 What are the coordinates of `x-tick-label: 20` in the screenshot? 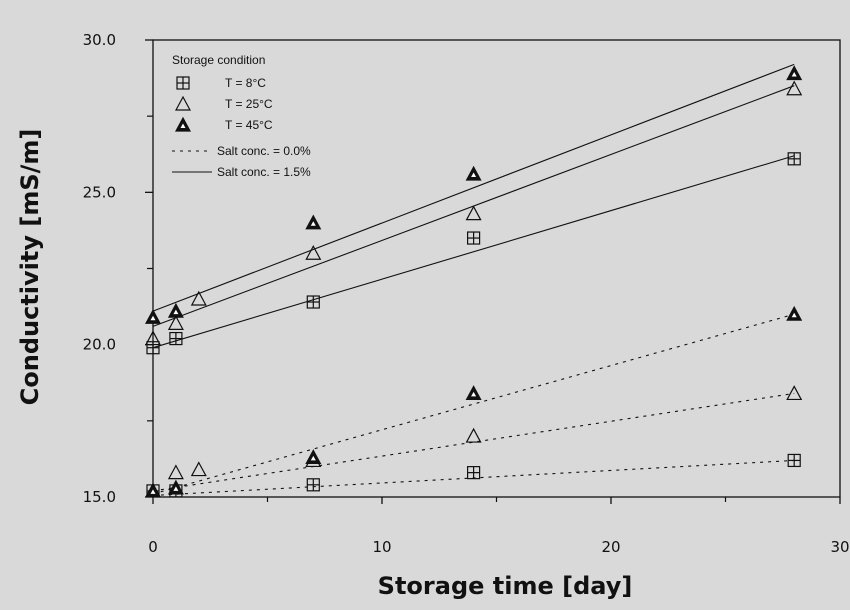 It's located at (610, 547).